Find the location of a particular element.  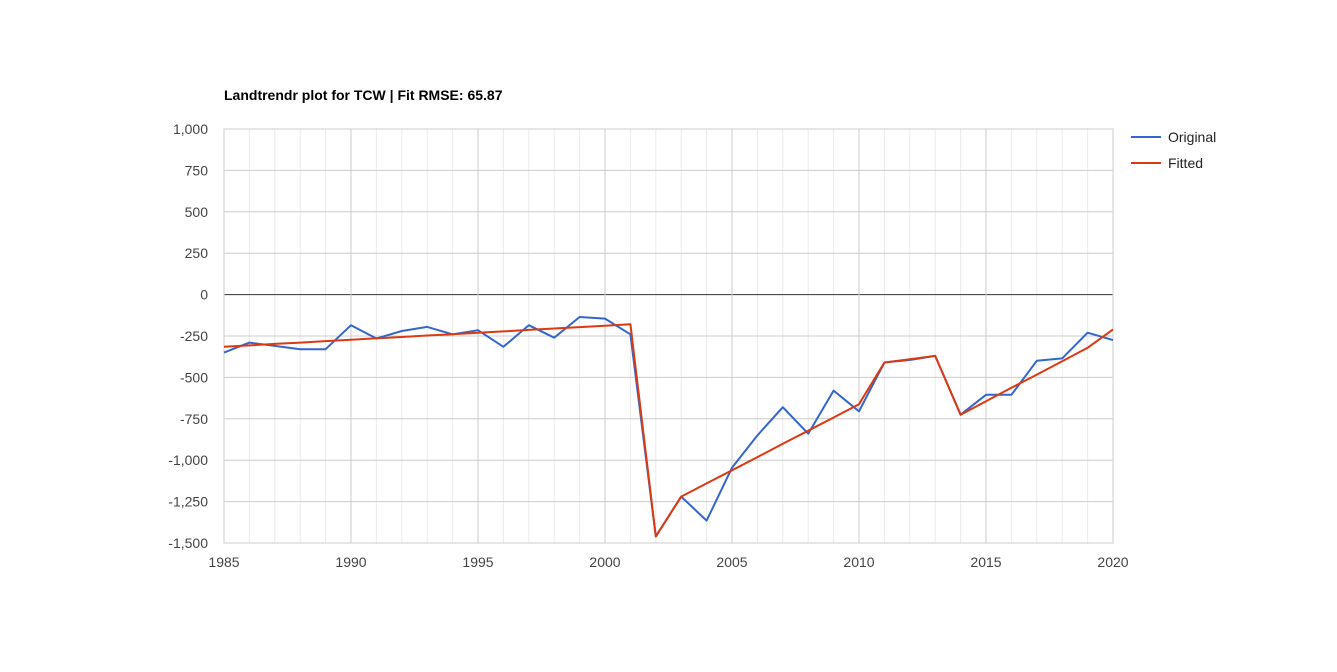

x-tick-label: 2015 is located at coordinates (985, 562).